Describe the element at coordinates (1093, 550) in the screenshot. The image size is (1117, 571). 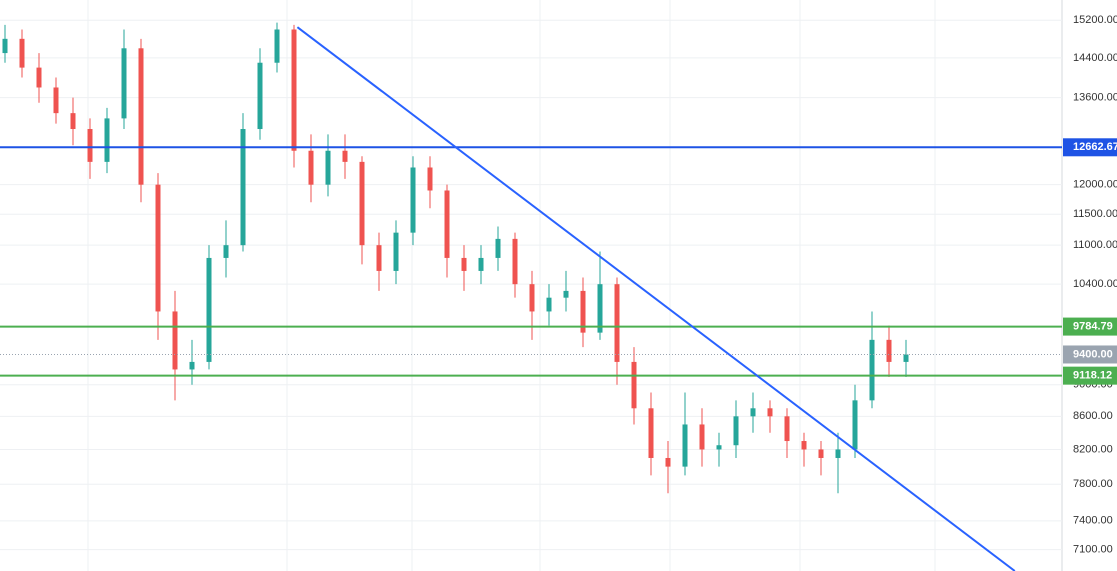
I see `y-tick-label: 7100.00` at that location.